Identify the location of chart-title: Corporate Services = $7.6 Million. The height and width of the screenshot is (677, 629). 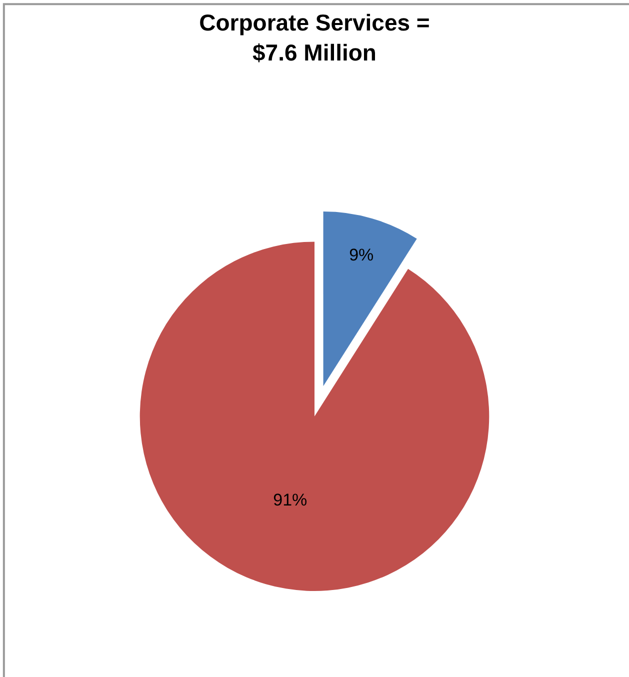
(314, 37).